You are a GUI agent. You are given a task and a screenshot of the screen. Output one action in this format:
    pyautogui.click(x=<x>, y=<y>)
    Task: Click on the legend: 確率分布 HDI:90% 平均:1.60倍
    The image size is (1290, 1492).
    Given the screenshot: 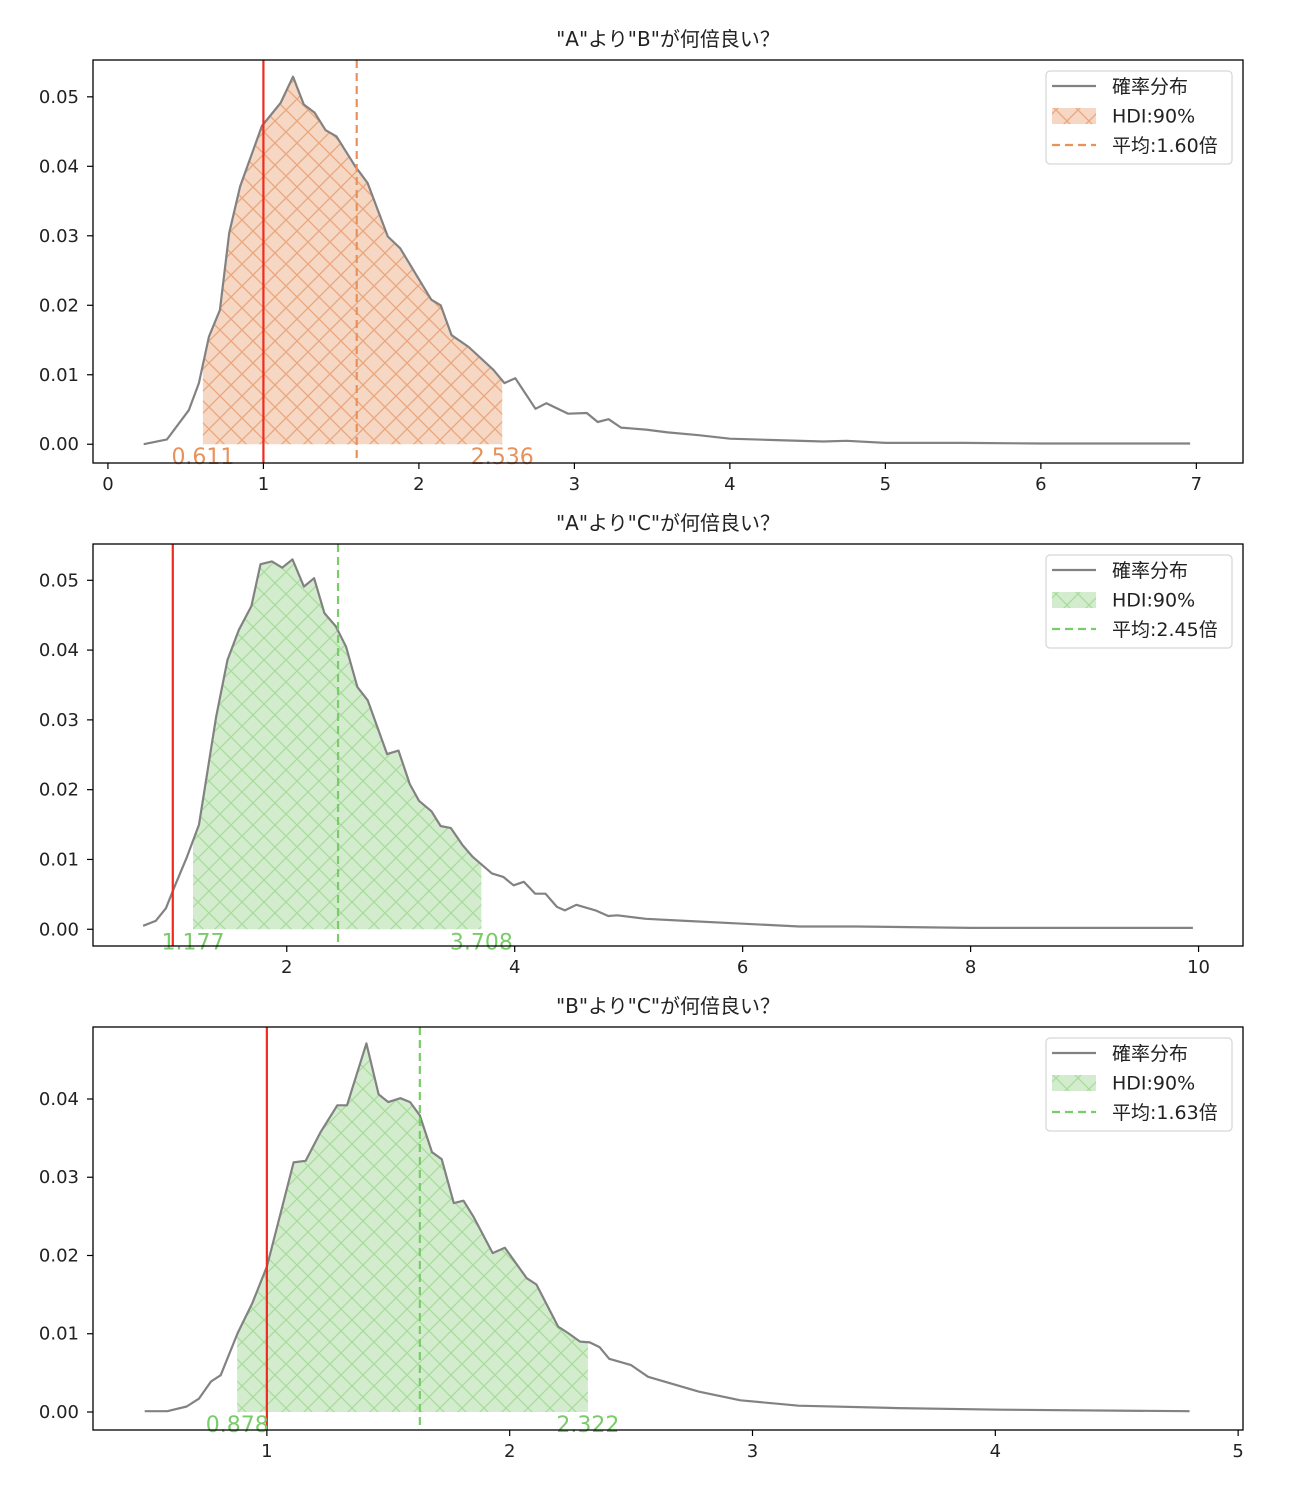 What is the action you would take?
    pyautogui.click(x=1139, y=117)
    